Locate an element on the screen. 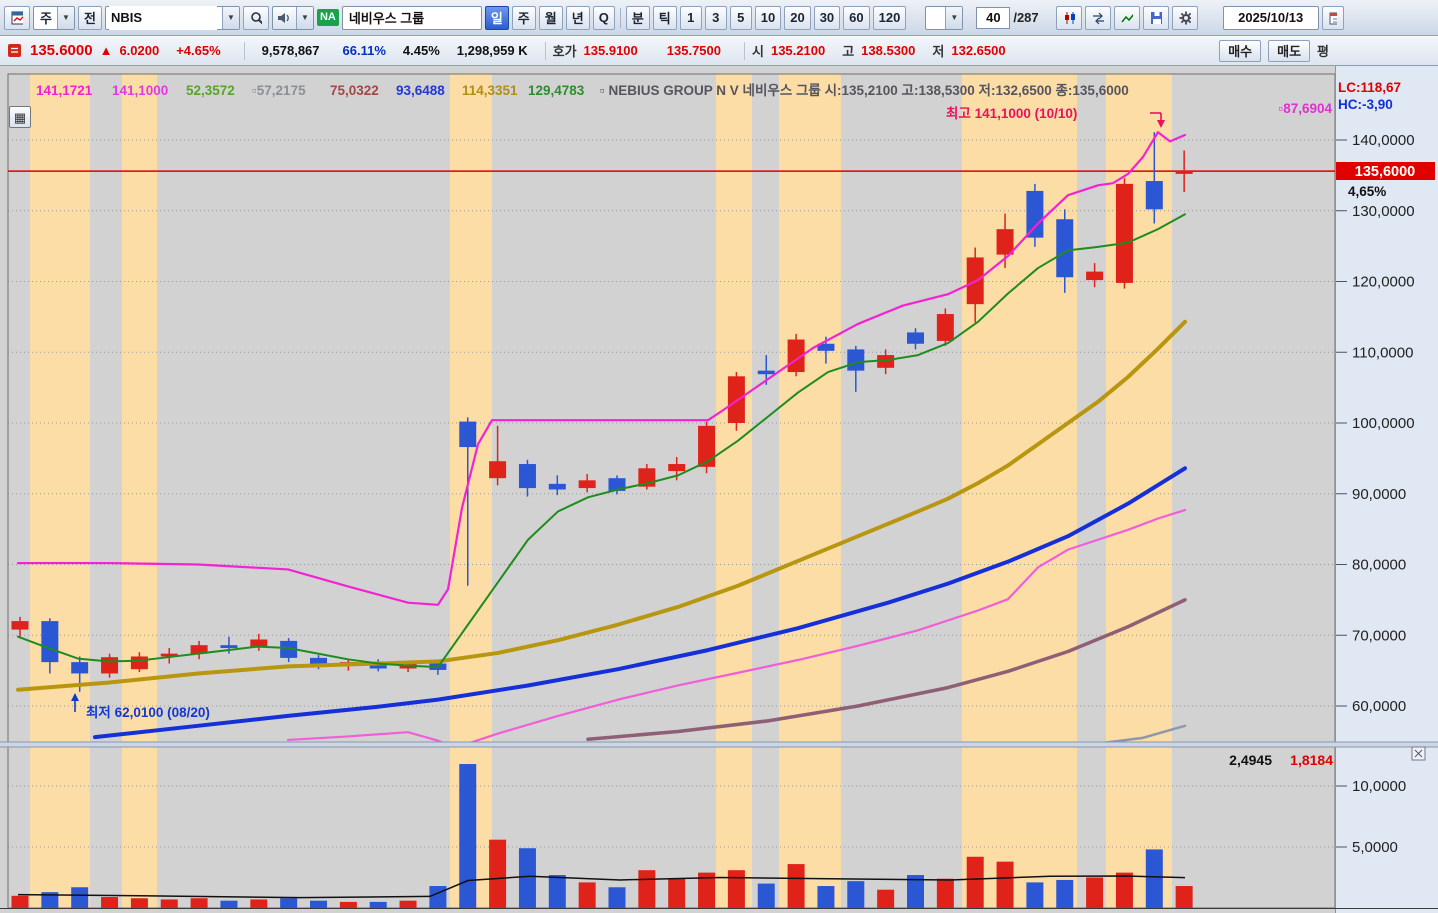 This screenshot has width=1438, height=913. current-price-tag-label: 135,6000 is located at coordinates (1385, 172).